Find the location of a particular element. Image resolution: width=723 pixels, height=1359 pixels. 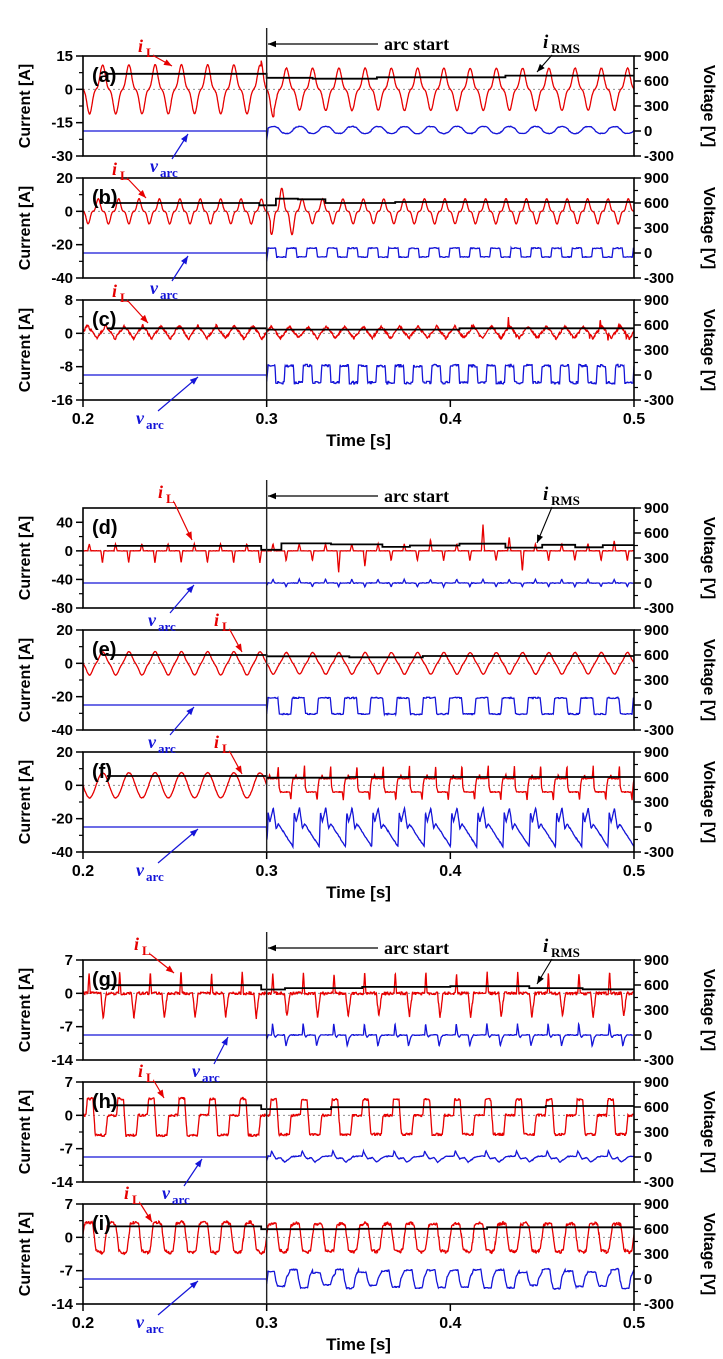

left-tick-label-h: 7 is located at coordinates (69, 1082).